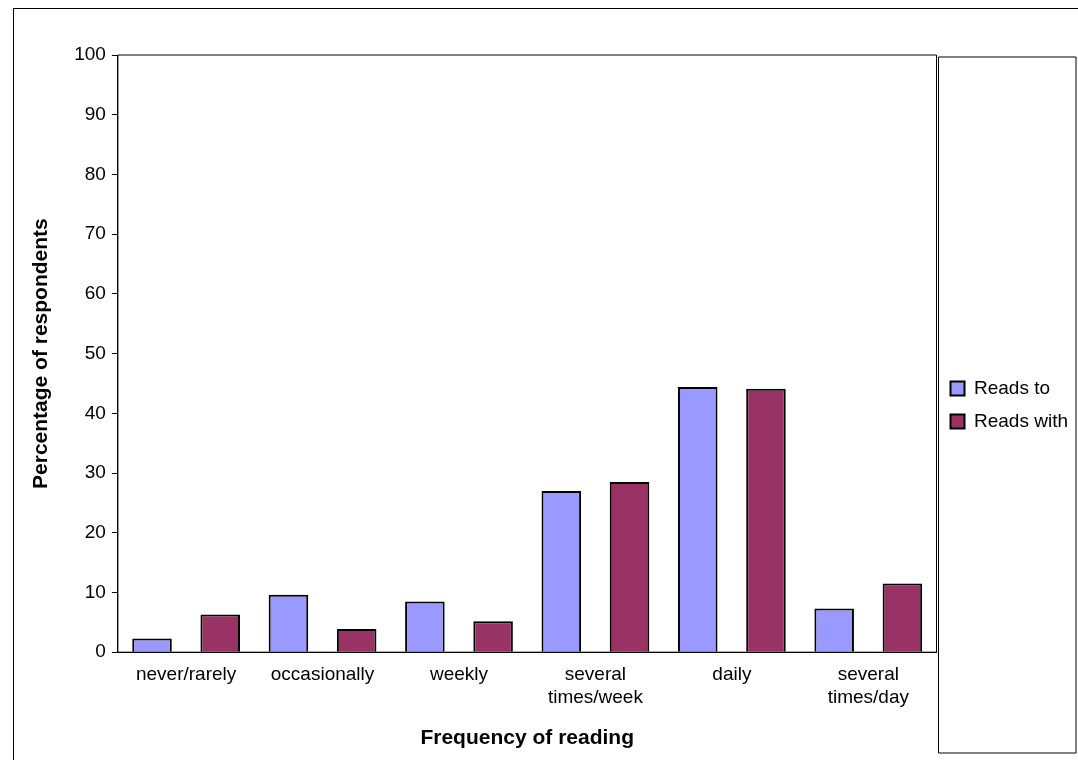  Describe the element at coordinates (95, 472) in the screenshot. I see `y-tick-label: 30` at that location.